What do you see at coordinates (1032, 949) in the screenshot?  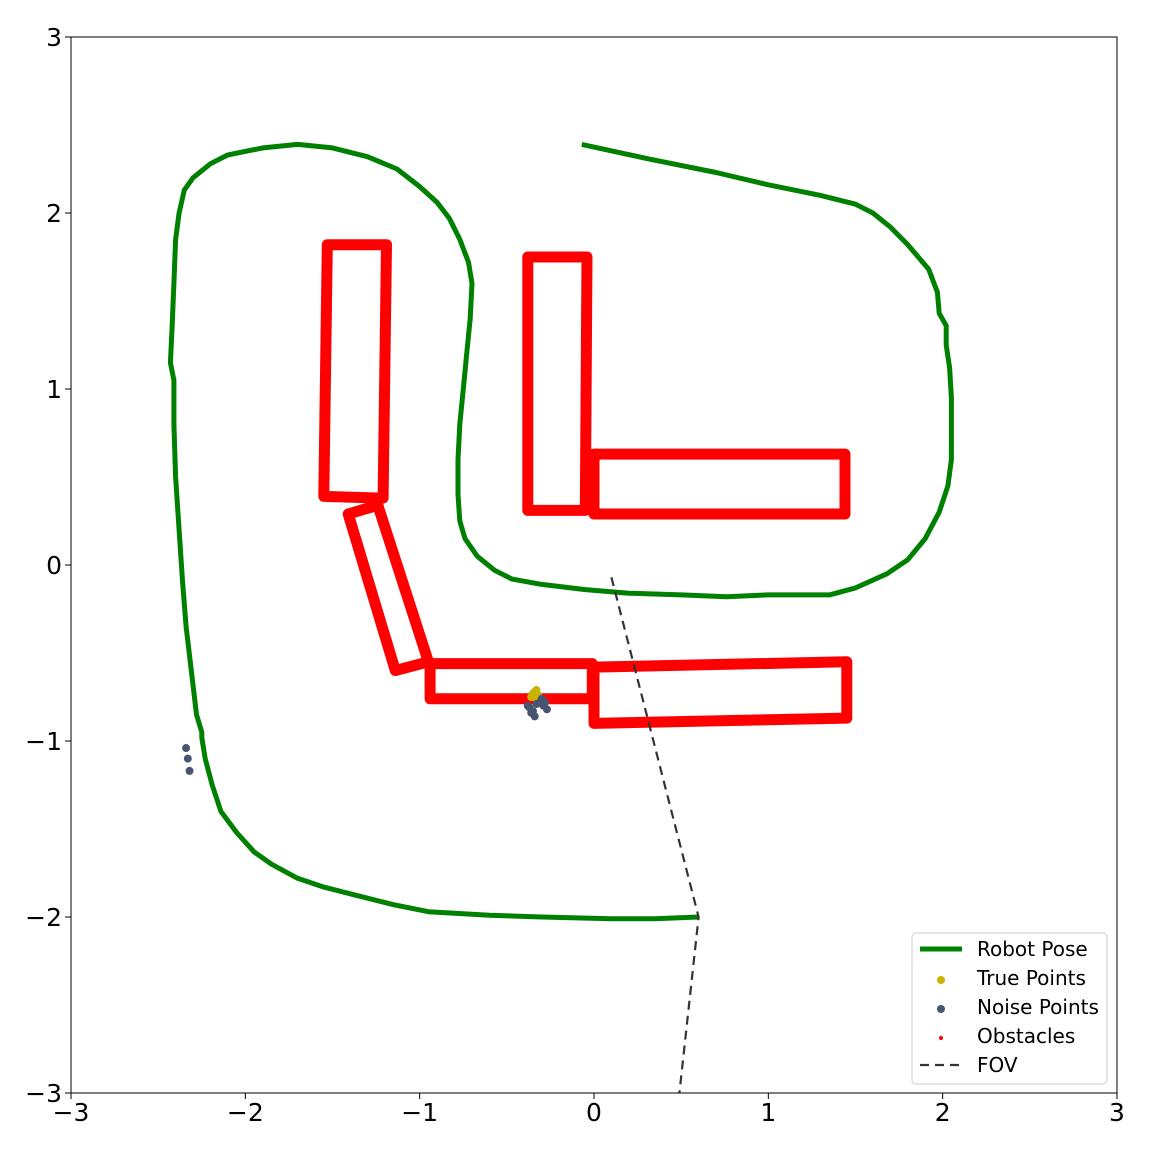 I see `legend-label-robot-pose: Robot Pose` at bounding box center [1032, 949].